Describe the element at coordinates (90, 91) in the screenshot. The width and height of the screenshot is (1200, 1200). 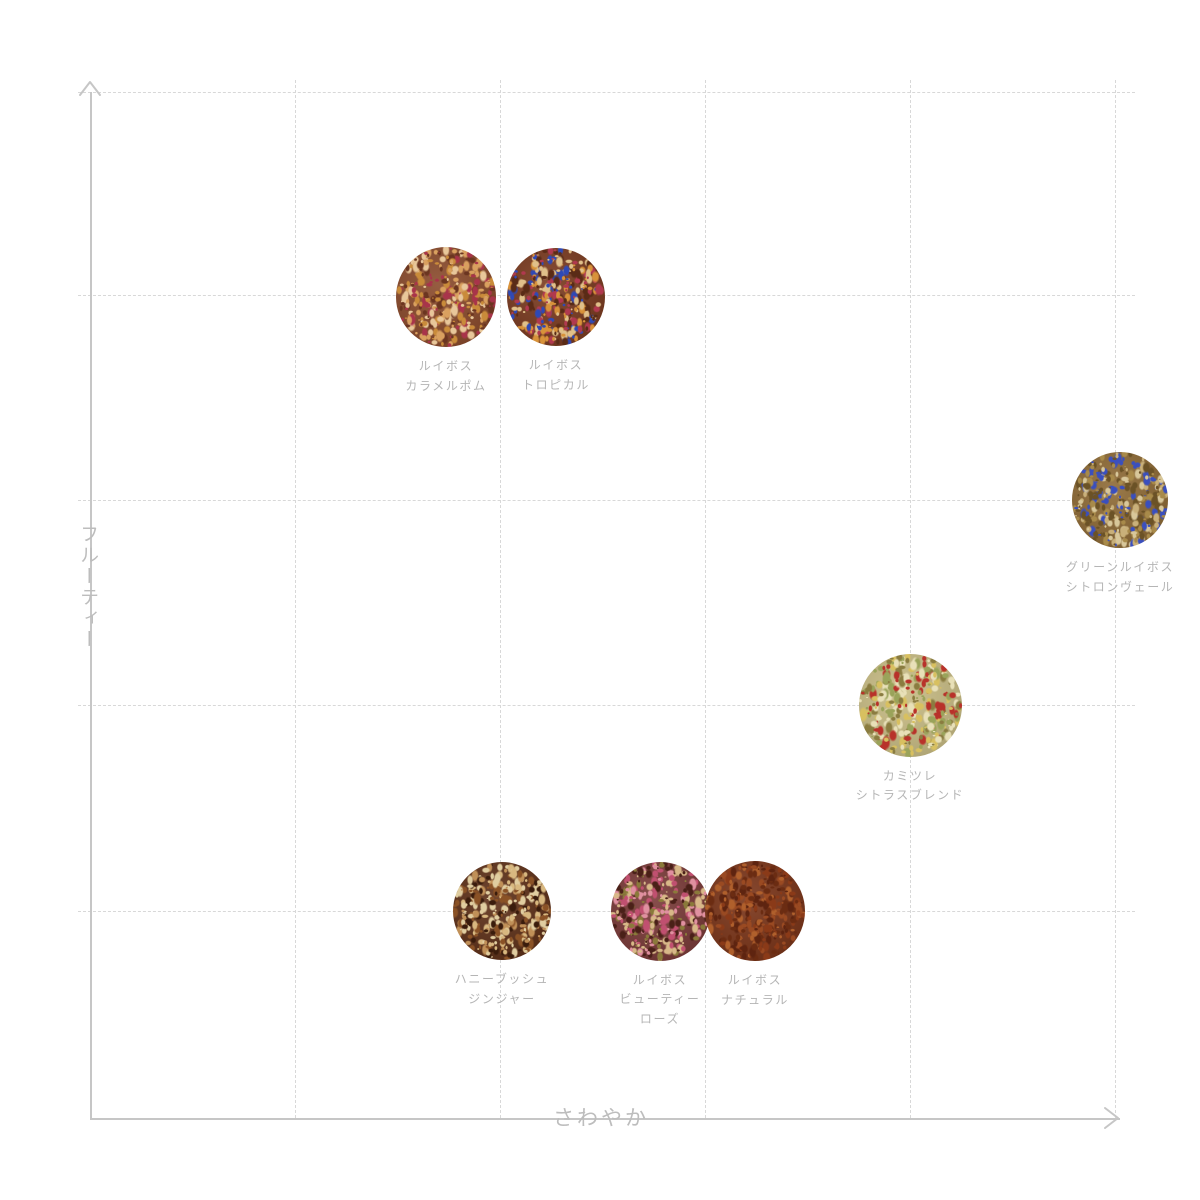
I see `y-axis-arrow-up-icon` at that location.